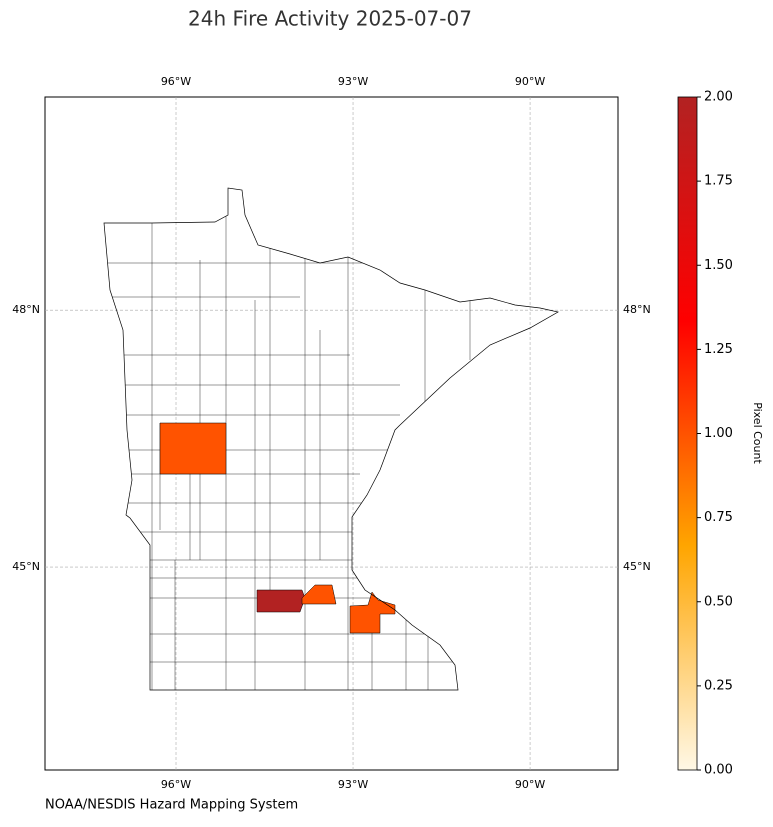  I want to click on colorbar-tick-label: 1.50, so click(718, 265).